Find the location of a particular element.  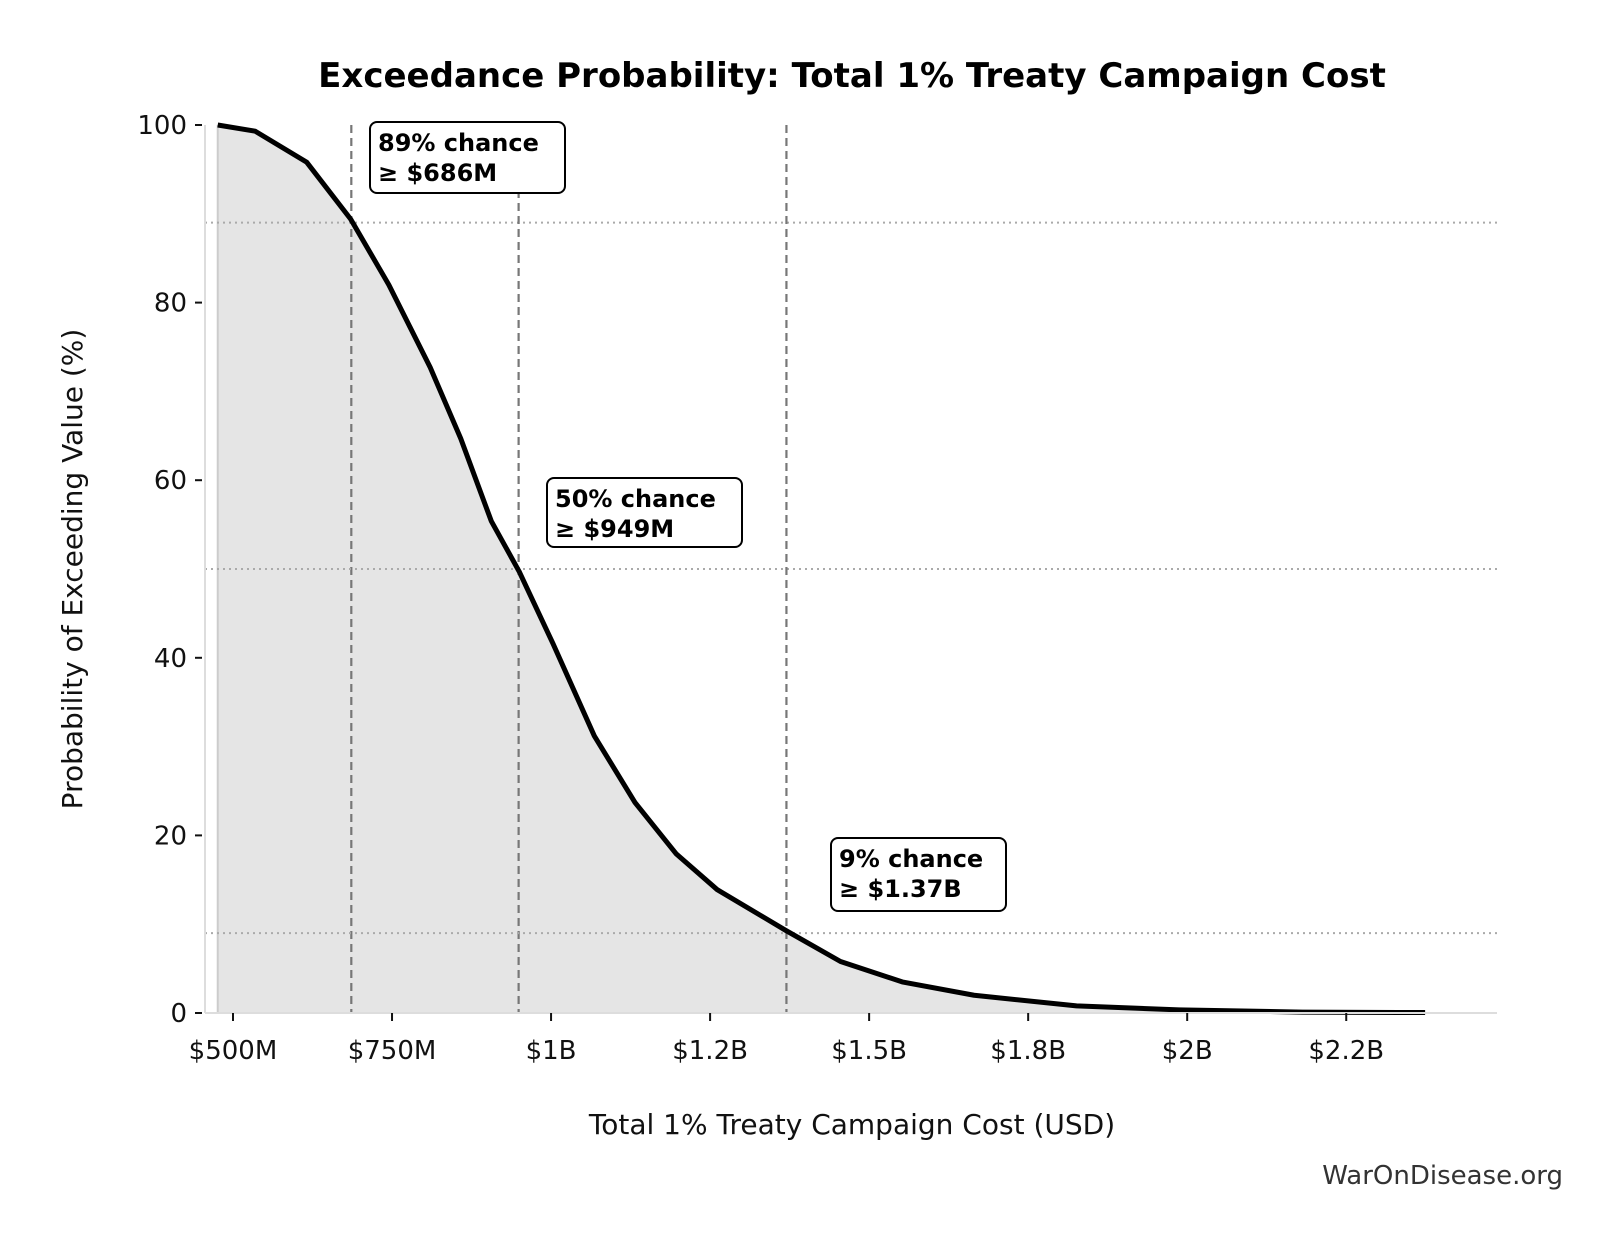

y-tick-label: 40 is located at coordinates (170, 659).